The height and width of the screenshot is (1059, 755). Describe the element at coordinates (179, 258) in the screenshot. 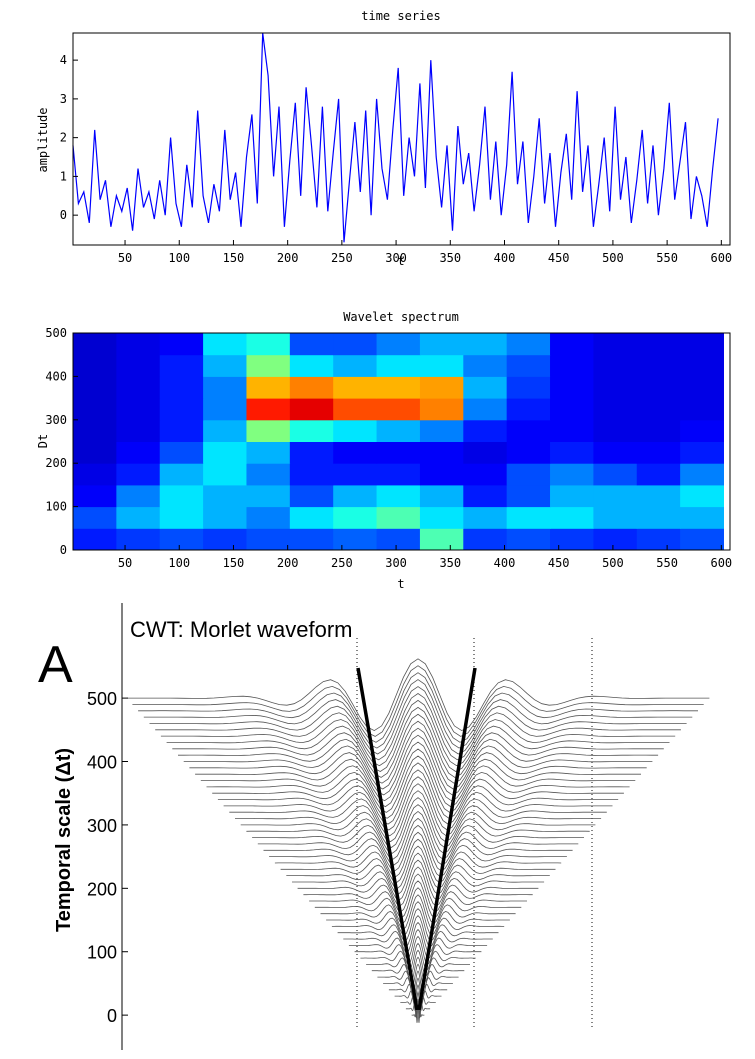

I see `x-tick-label: 100` at that location.